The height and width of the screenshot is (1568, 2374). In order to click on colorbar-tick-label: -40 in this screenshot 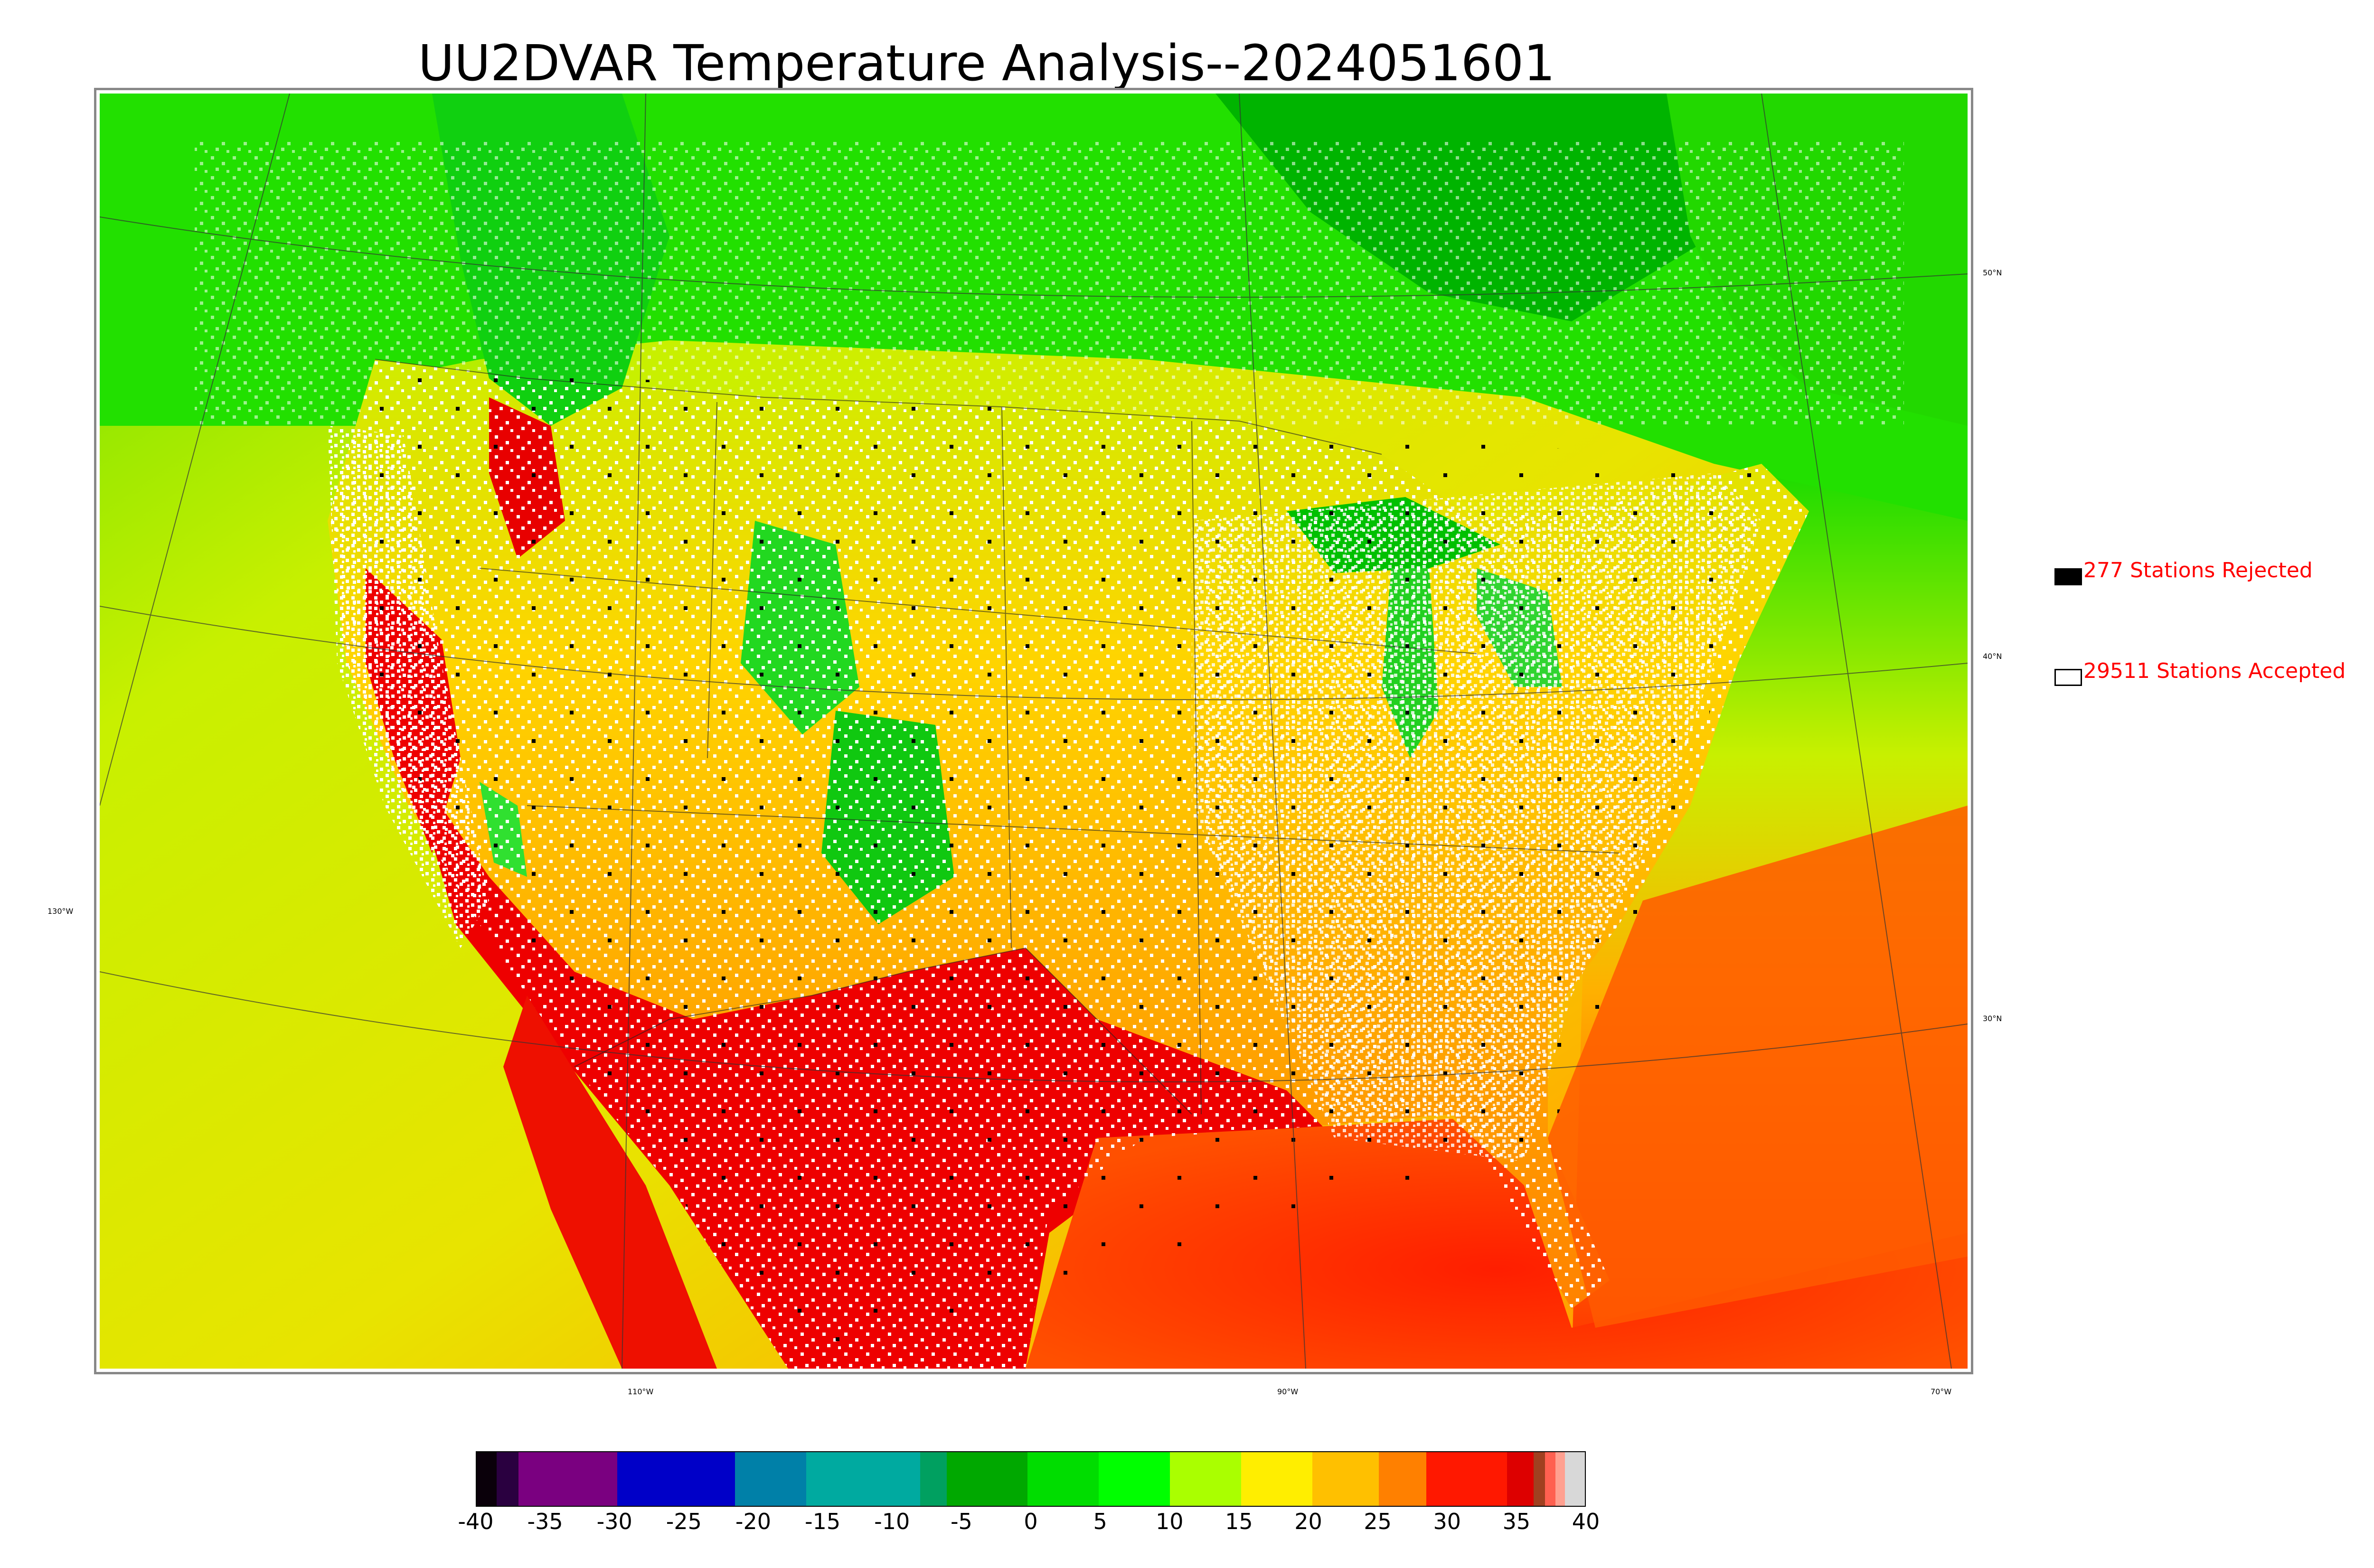, I will do `click(476, 1521)`.